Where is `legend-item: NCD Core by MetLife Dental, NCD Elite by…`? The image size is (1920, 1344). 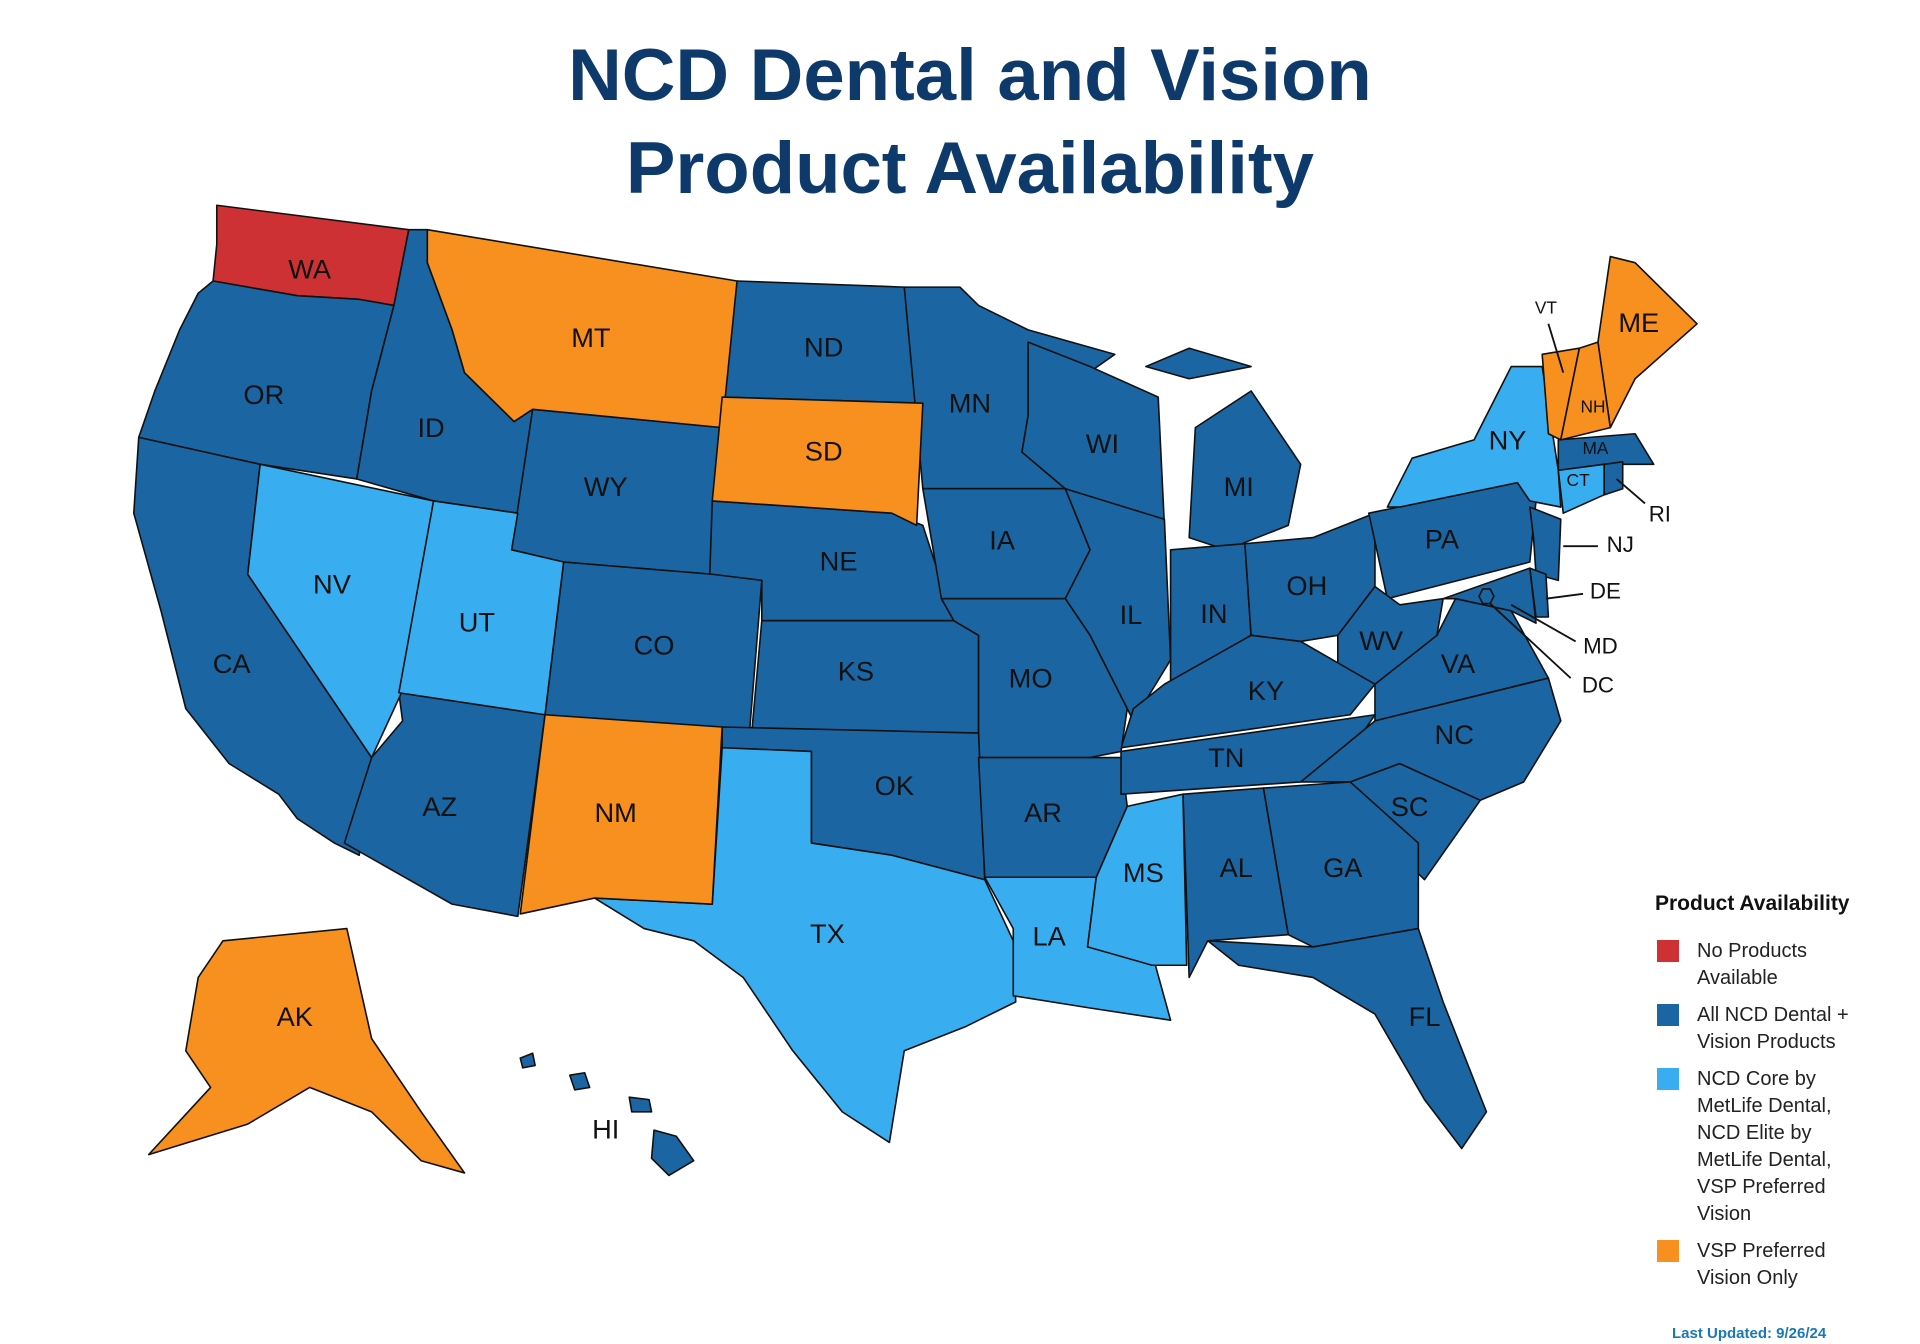 legend-item: NCD Core by MetLife Dental, NCD Elite by… is located at coordinates (1775, 1147).